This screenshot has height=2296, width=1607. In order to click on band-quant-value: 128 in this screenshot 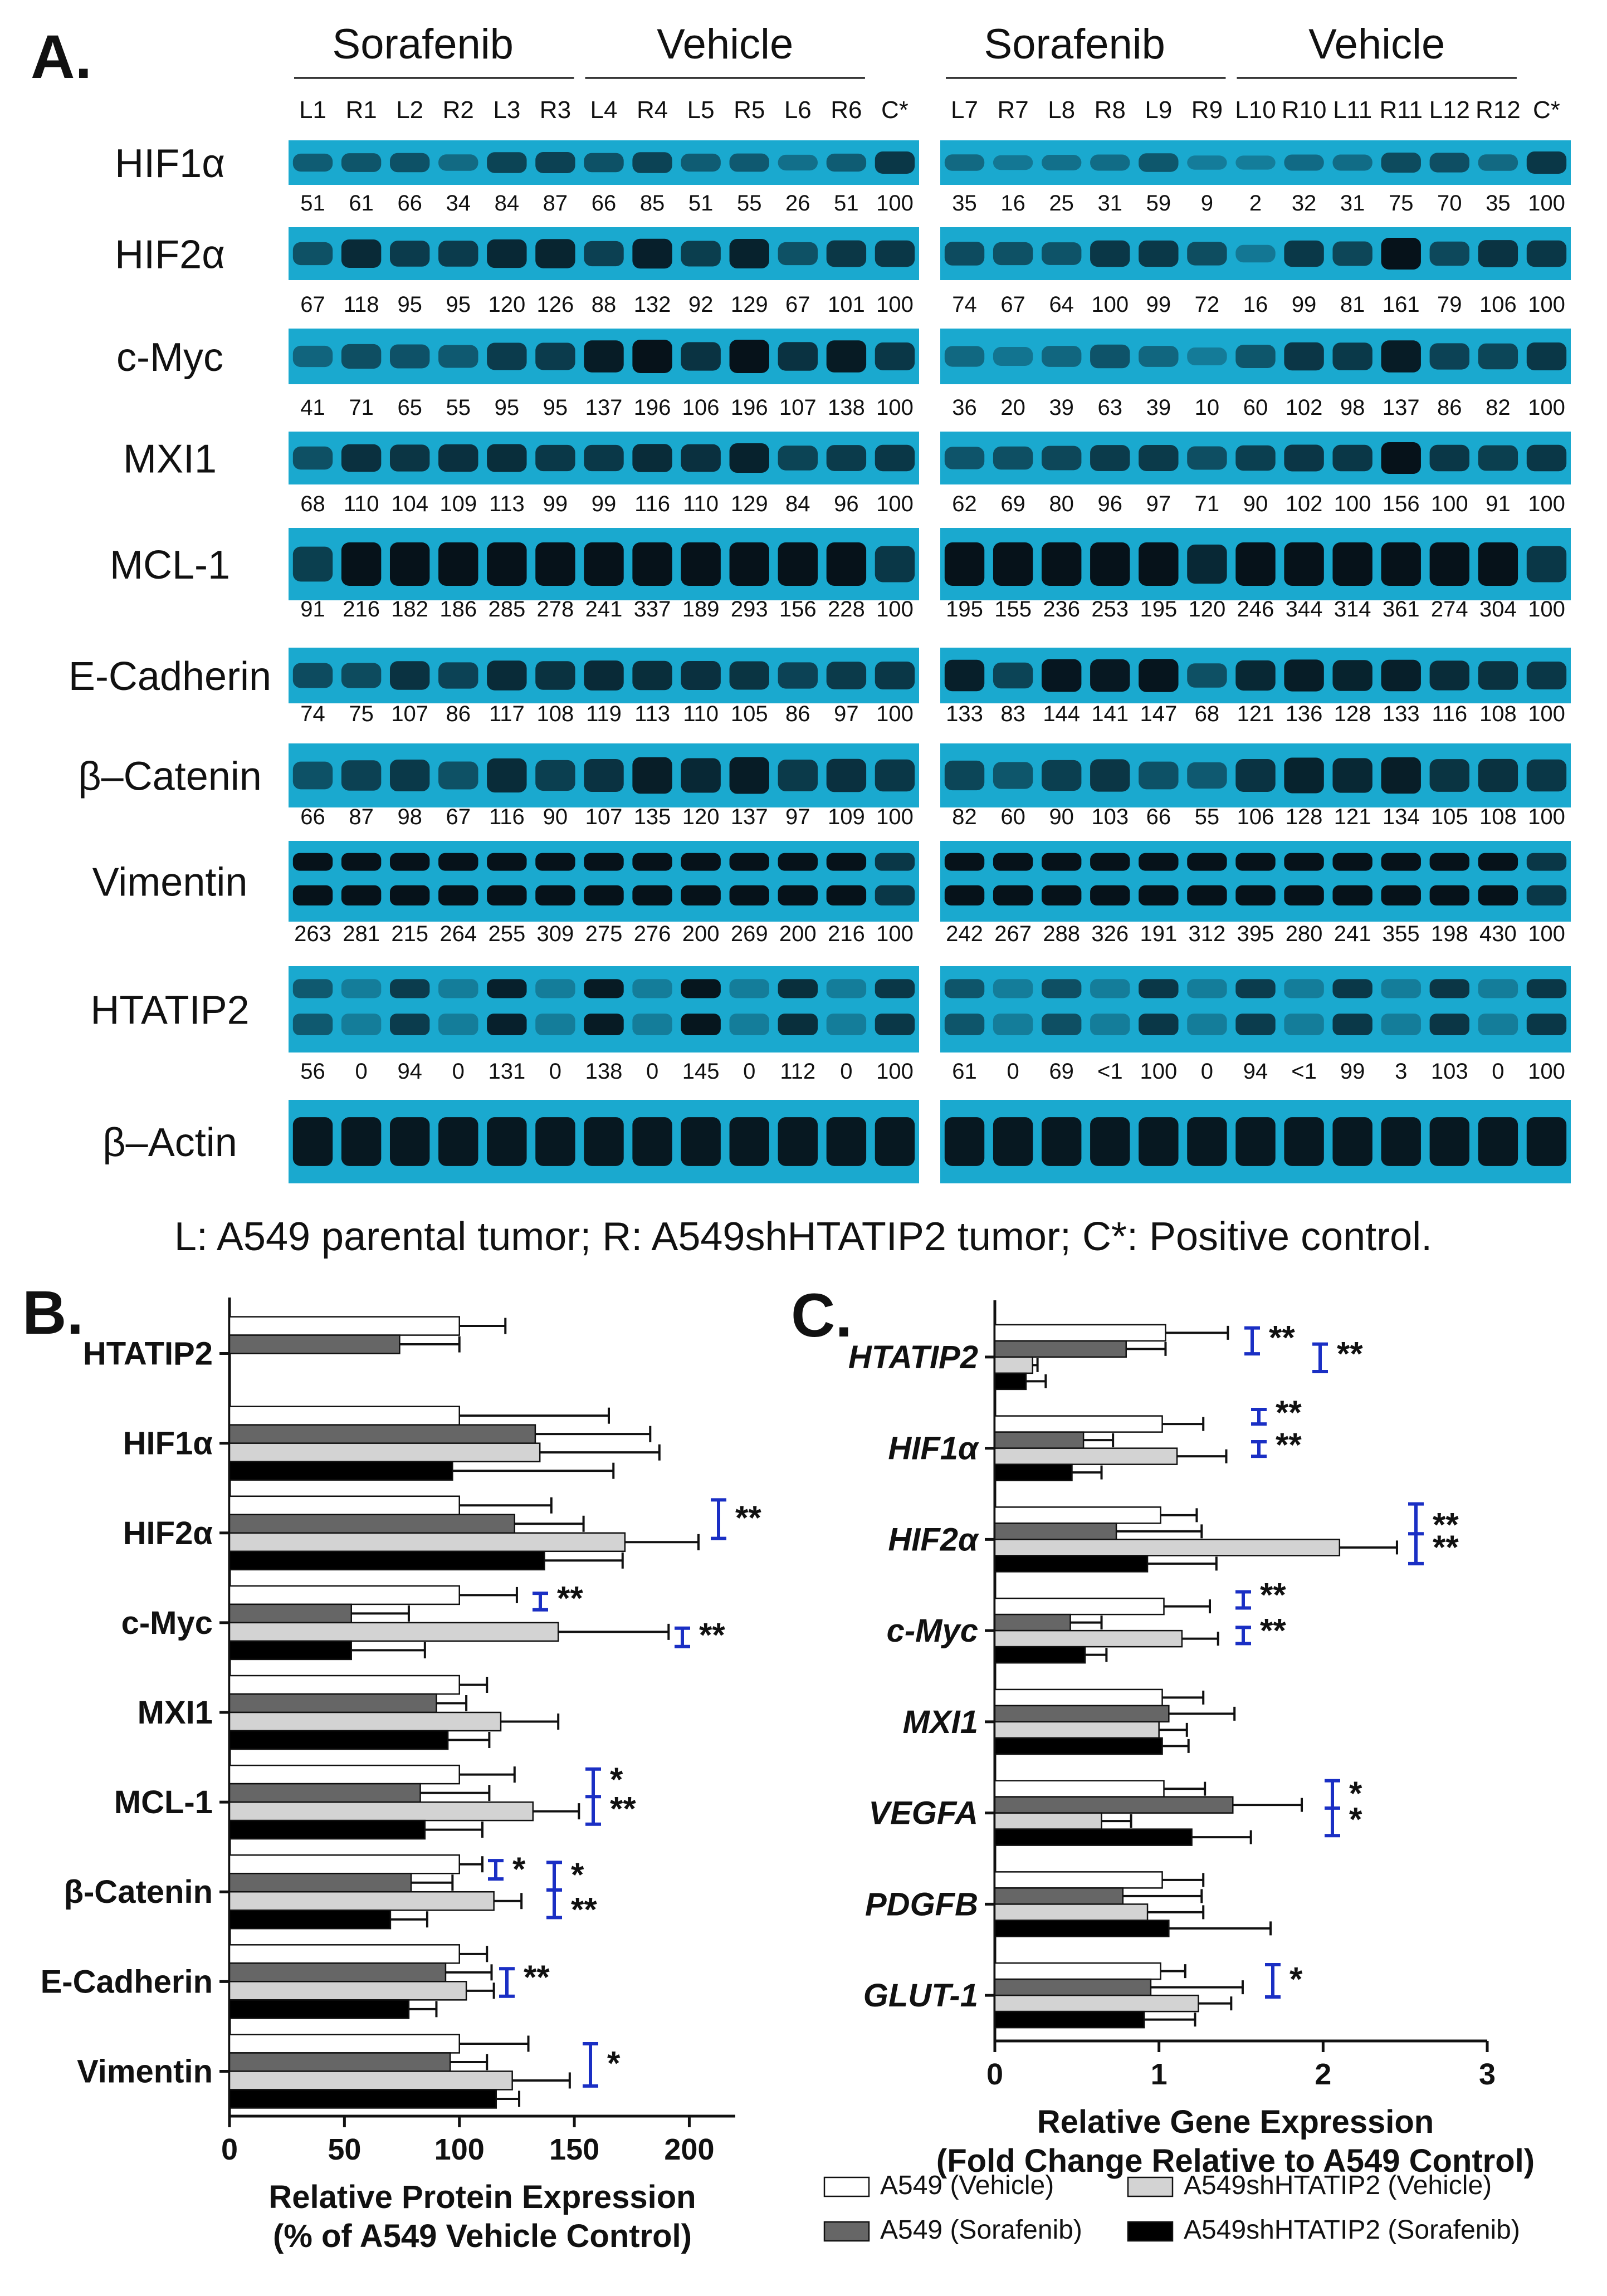, I will do `click(1352, 714)`.